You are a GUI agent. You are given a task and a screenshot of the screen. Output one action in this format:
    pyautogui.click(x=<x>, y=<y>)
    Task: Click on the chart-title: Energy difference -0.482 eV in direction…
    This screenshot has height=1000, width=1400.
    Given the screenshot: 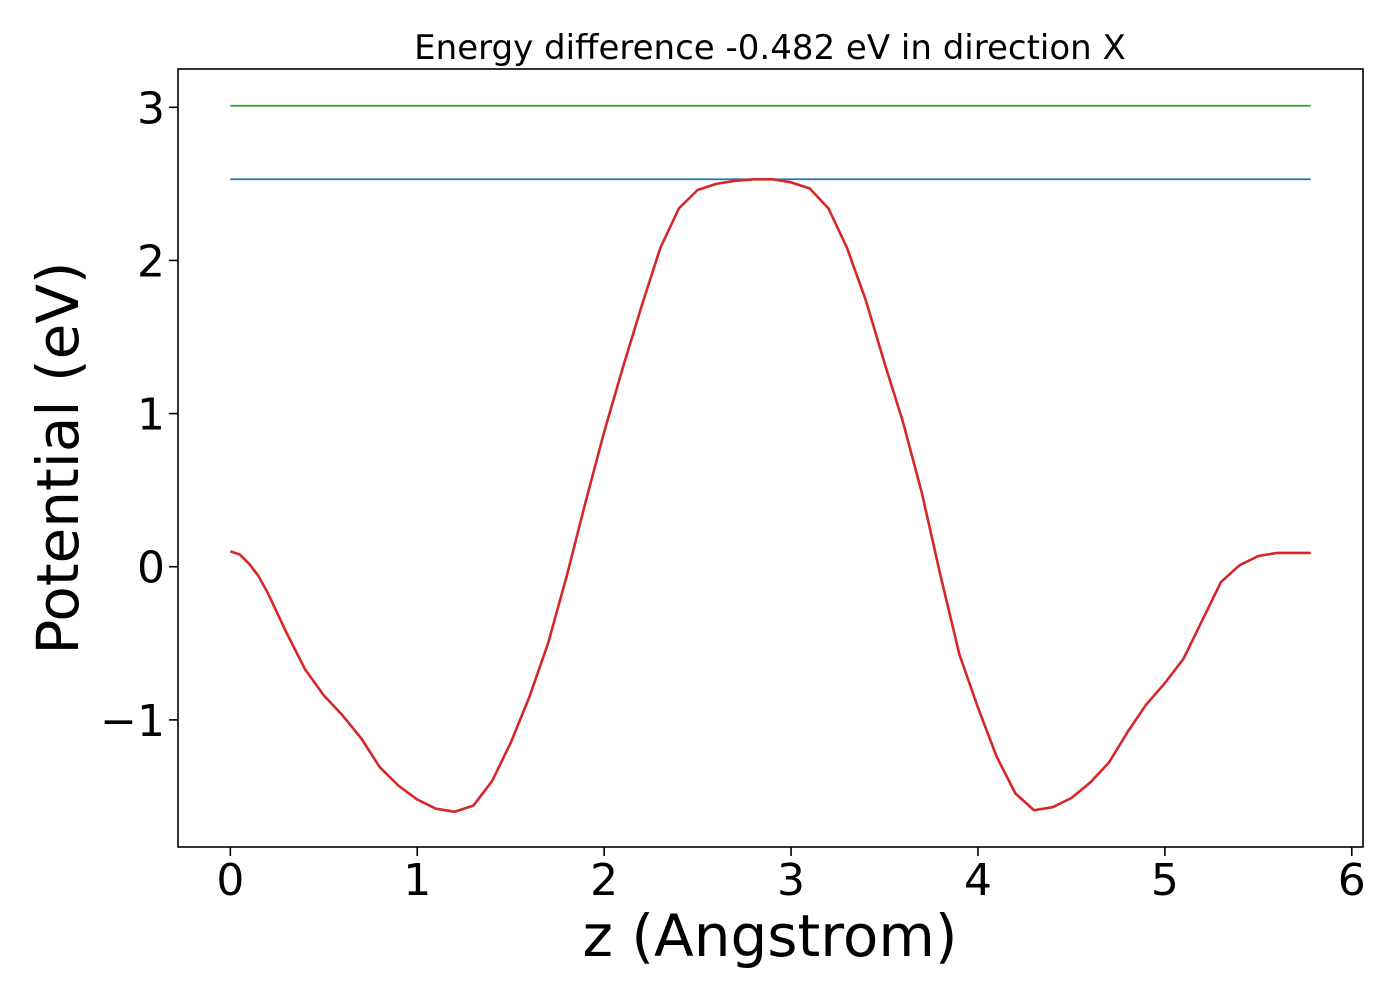 What is the action you would take?
    pyautogui.click(x=770, y=48)
    